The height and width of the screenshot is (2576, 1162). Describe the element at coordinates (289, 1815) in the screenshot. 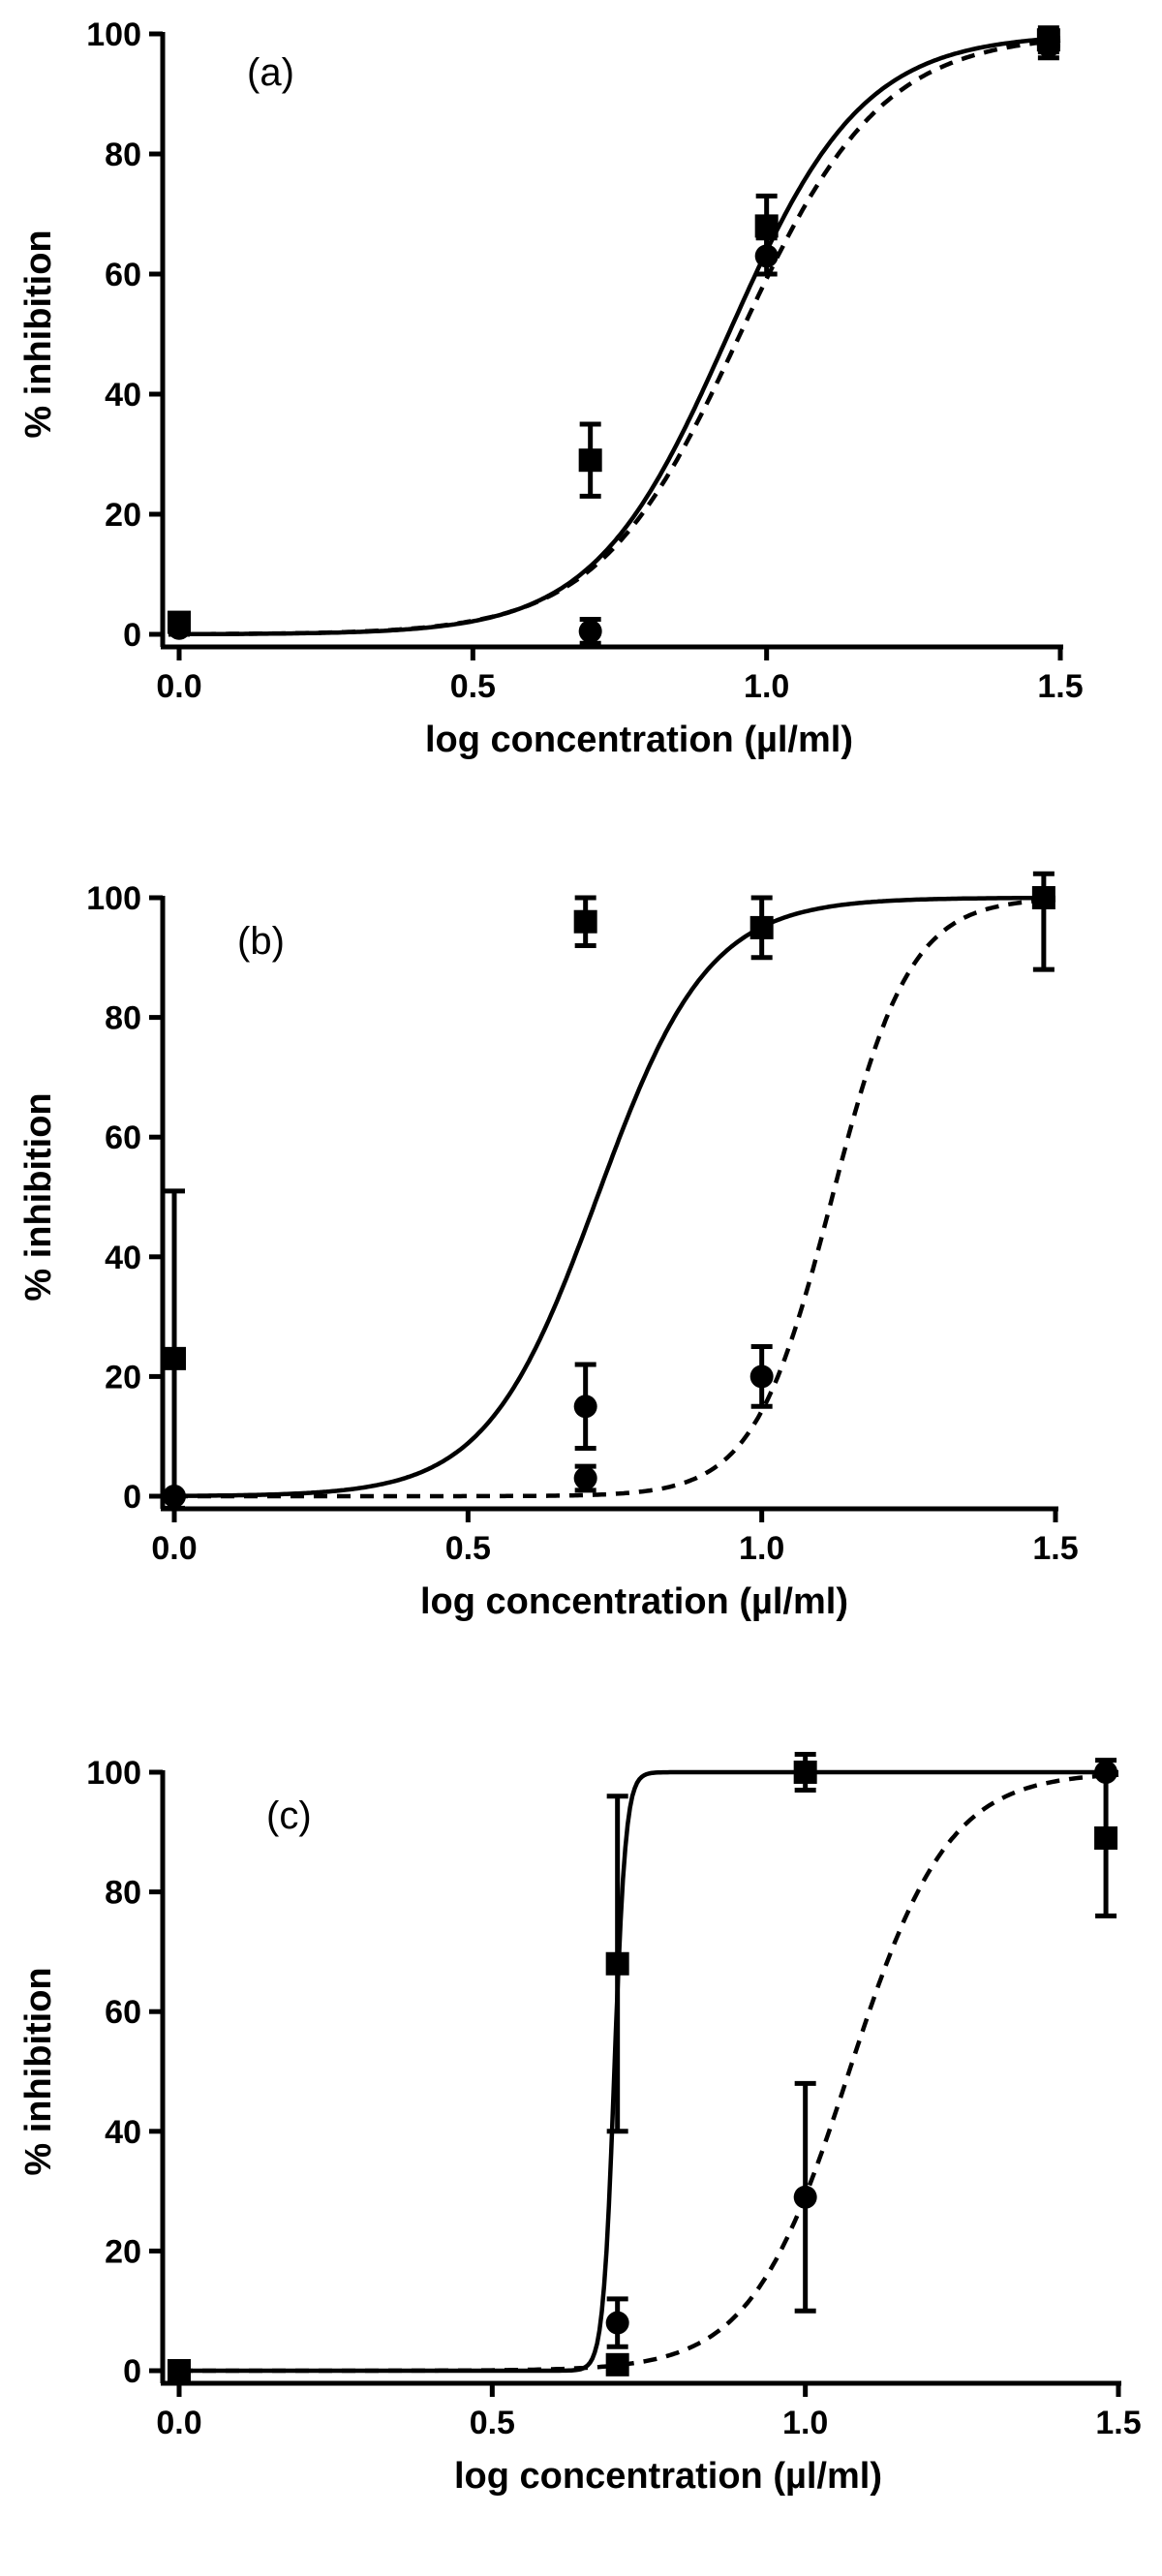

I see `panel-label: (c)` at that location.